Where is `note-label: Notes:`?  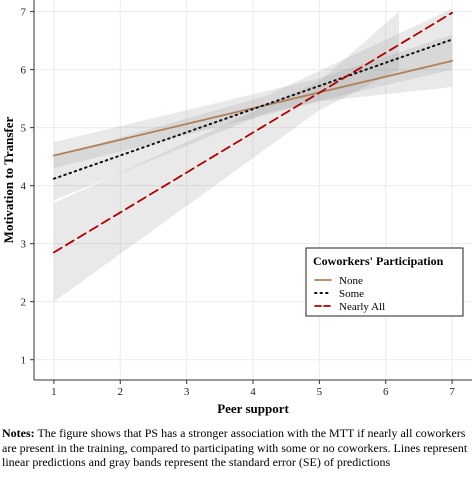
note-label: Notes: is located at coordinates (18, 433).